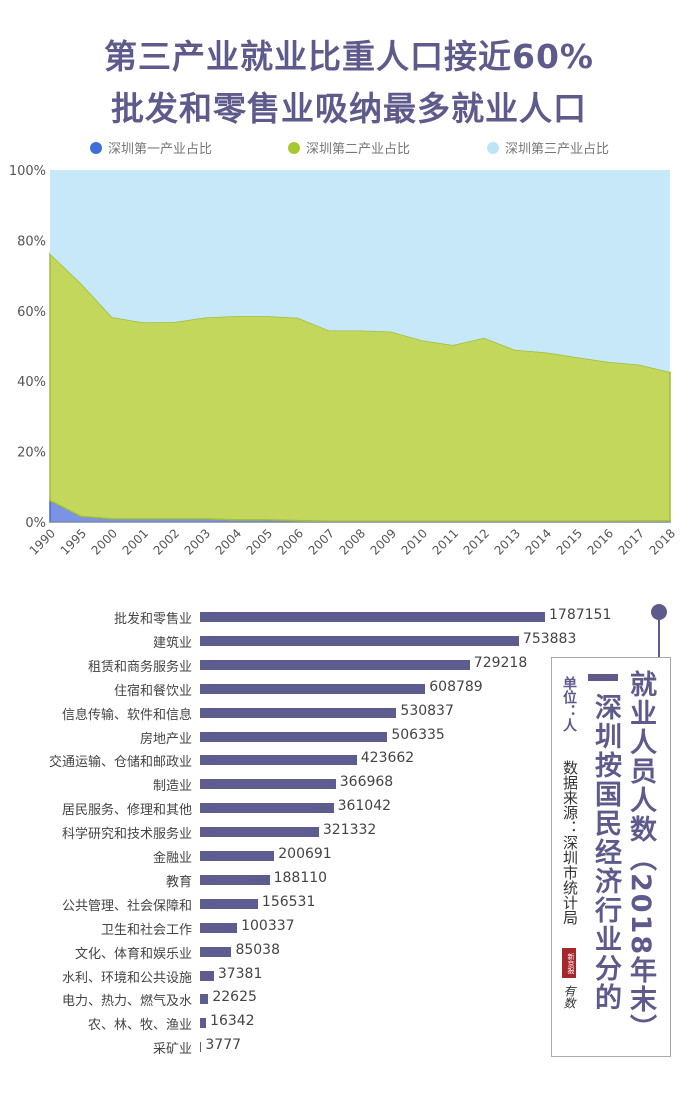 Image resolution: width=698 pixels, height=1095 pixels. Describe the element at coordinates (27, 171) in the screenshot. I see `y-tick-label: 100%` at that location.